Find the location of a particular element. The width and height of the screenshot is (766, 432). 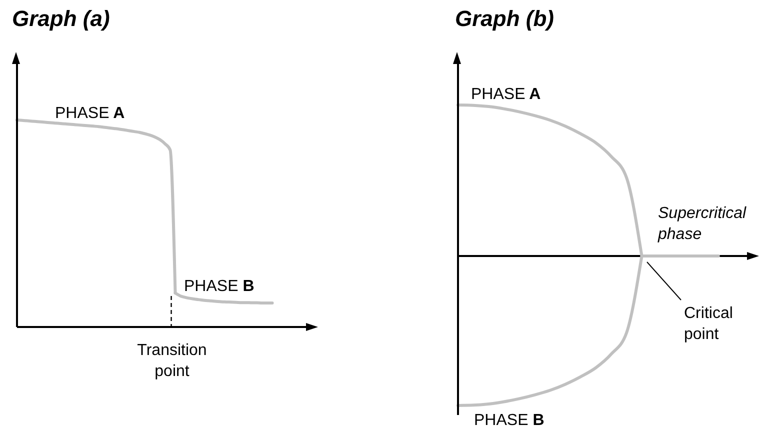

annotation: Critical point is located at coordinates (708, 324).